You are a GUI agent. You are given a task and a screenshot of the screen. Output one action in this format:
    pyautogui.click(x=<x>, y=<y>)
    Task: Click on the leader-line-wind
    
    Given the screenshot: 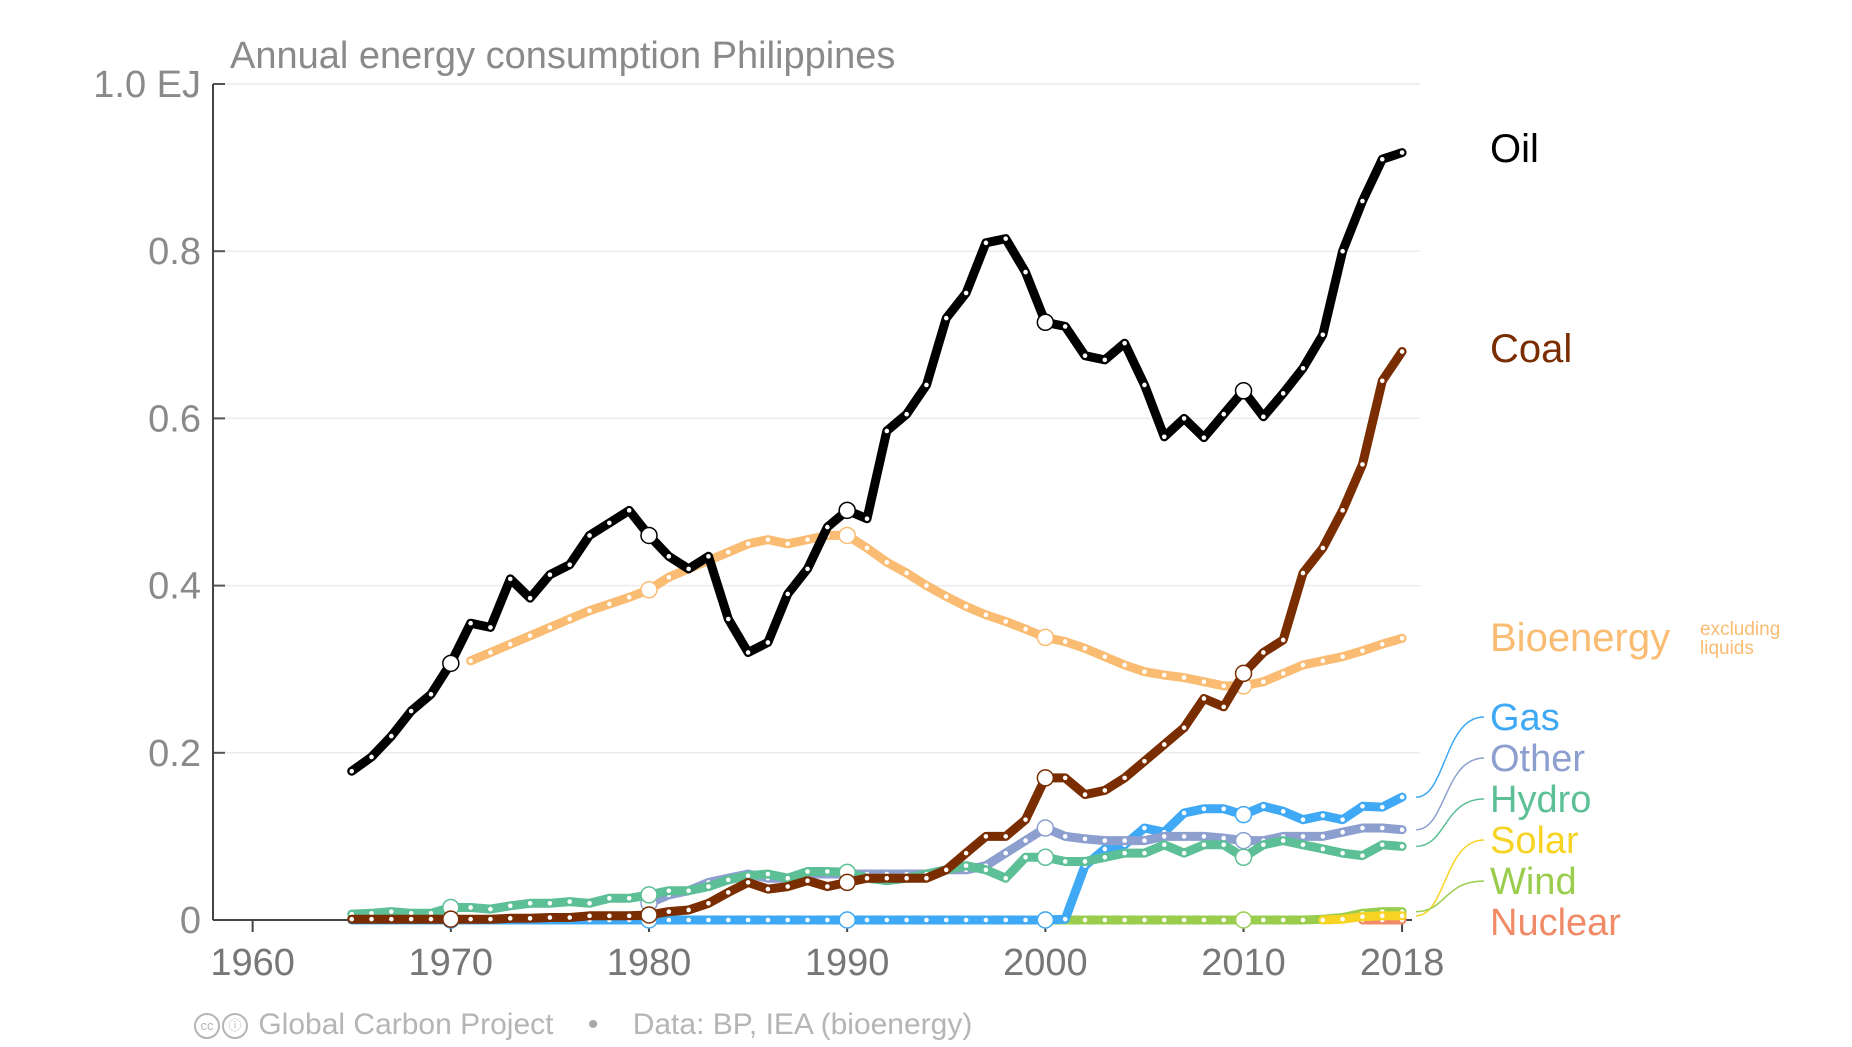 What is the action you would take?
    pyautogui.click(x=1450, y=896)
    